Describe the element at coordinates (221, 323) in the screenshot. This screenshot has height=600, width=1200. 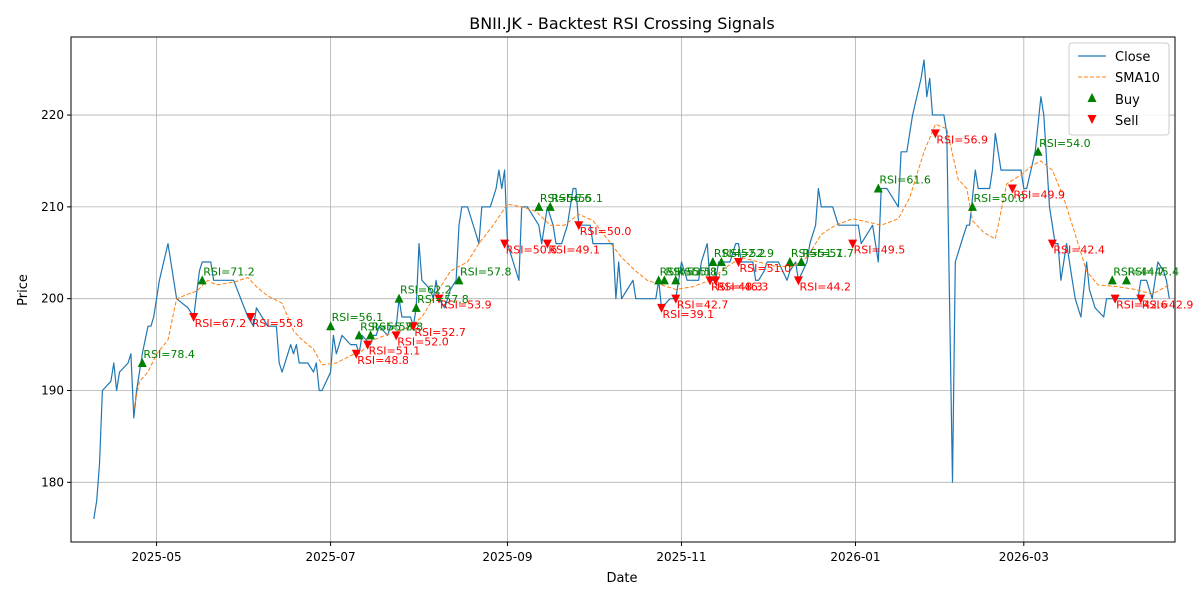
I see `sell-signal-label: RSI=67.2` at that location.